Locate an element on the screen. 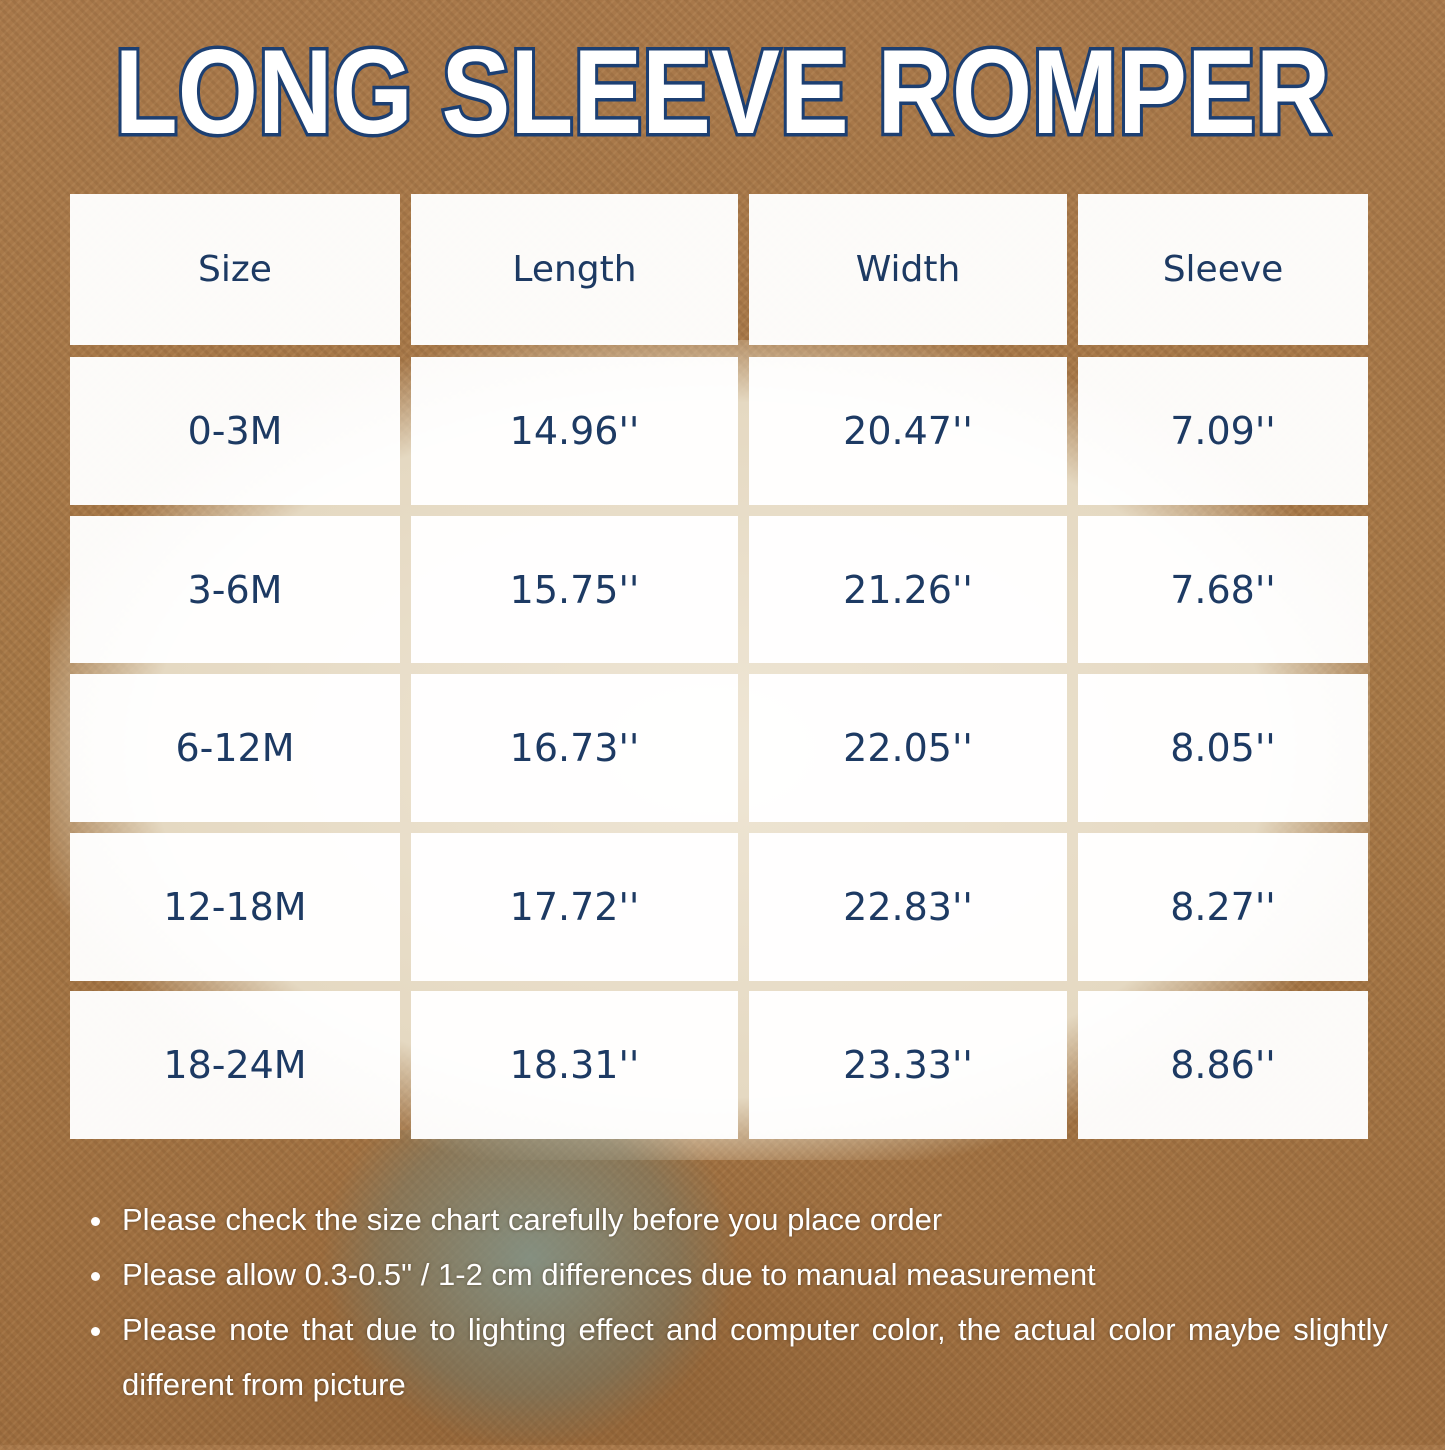 The height and width of the screenshot is (1450, 1445). table-cell: 21.26'' is located at coordinates (908, 589).